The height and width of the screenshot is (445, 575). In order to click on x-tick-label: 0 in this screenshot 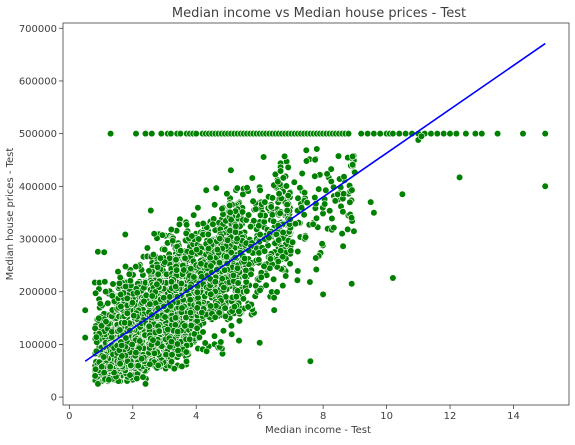, I will do `click(69, 416)`.